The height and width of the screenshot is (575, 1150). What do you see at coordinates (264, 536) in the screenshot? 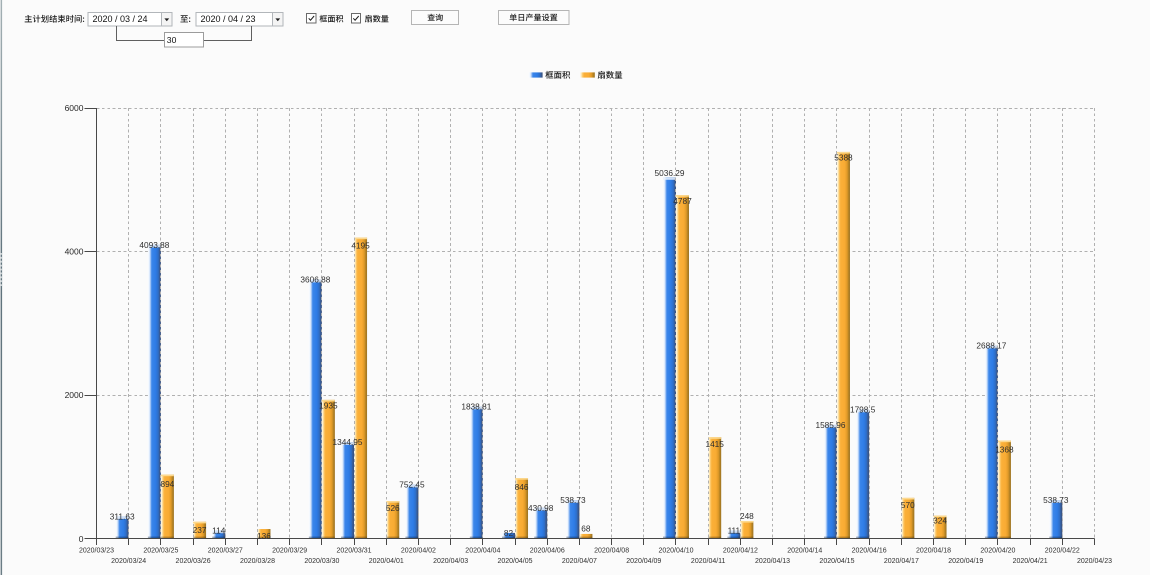
I see `svg-text: 136` at bounding box center [264, 536].